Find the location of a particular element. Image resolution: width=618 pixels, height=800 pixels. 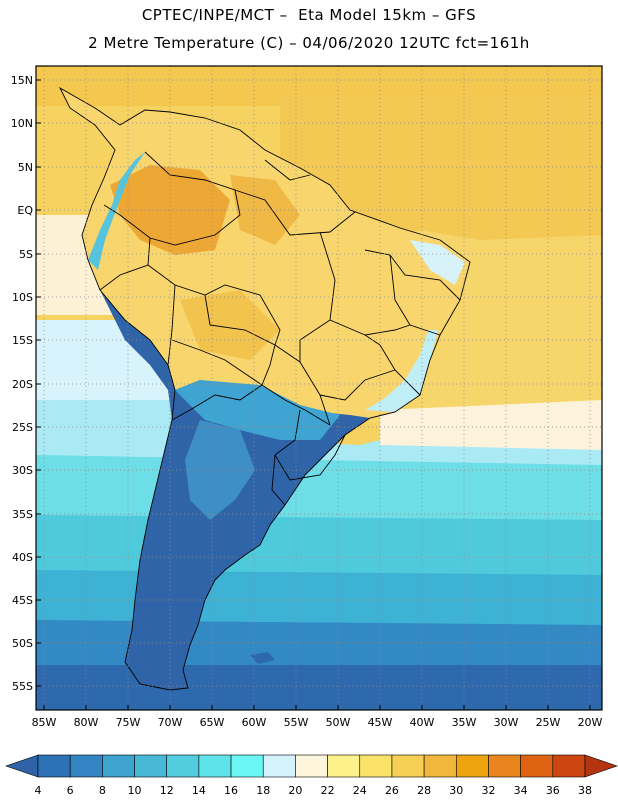

lat-label: 25S is located at coordinates (22, 427).